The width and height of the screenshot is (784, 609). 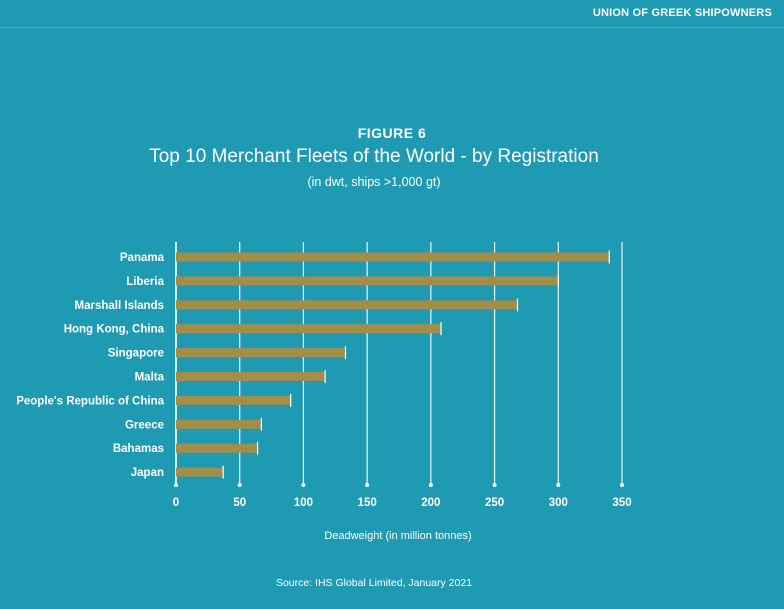 What do you see at coordinates (239, 503) in the screenshot?
I see `x-tick-label: 50` at bounding box center [239, 503].